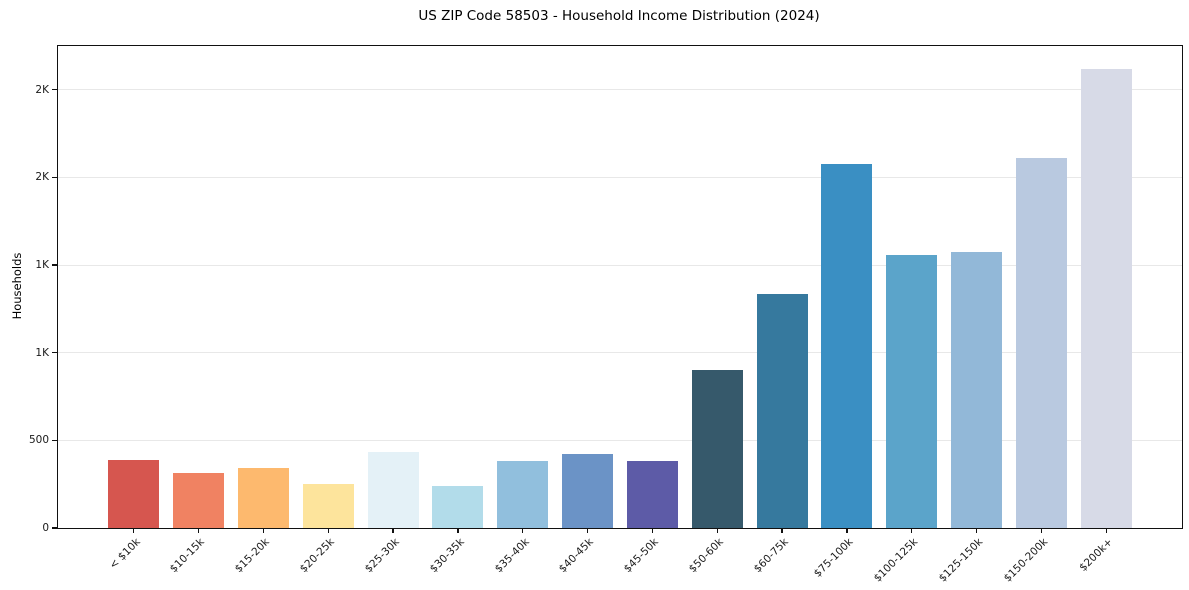 The image size is (1189, 590). I want to click on bar-$150-200k, so click(1041, 343).